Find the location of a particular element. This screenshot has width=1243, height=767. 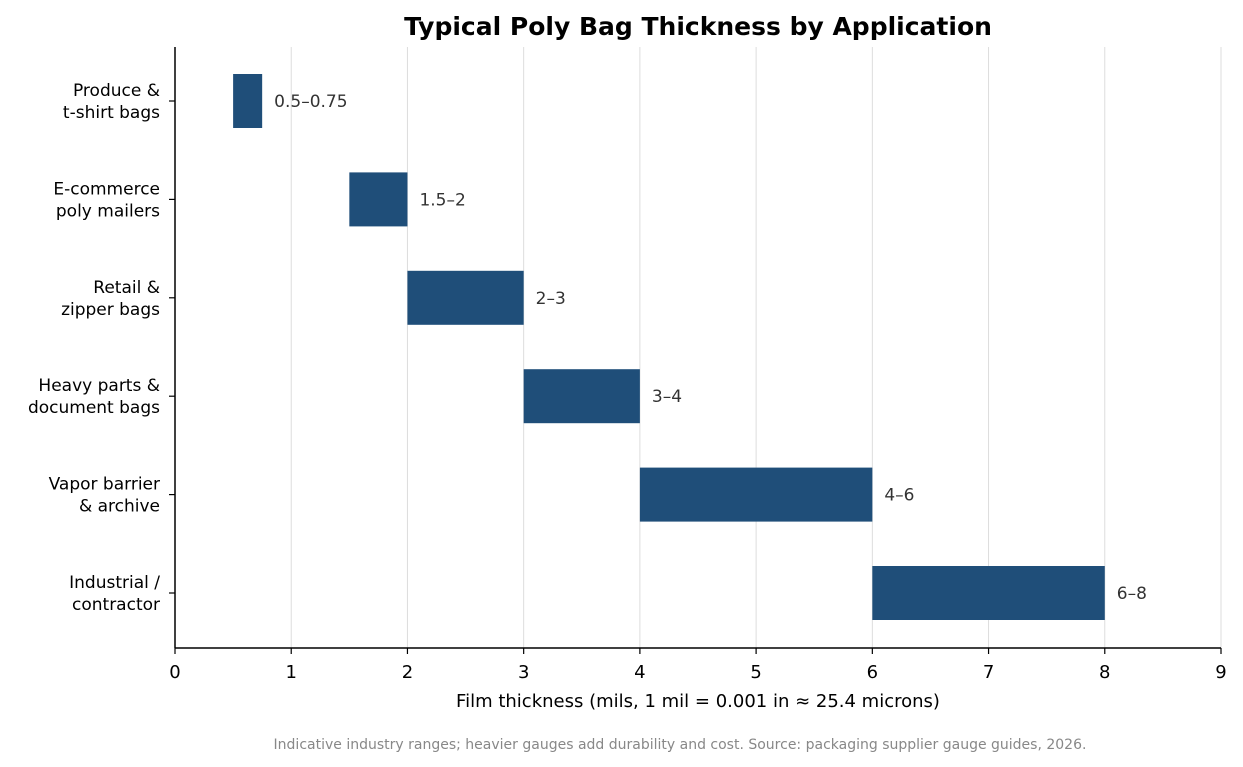

x-tick-label: 3 is located at coordinates (523, 672).